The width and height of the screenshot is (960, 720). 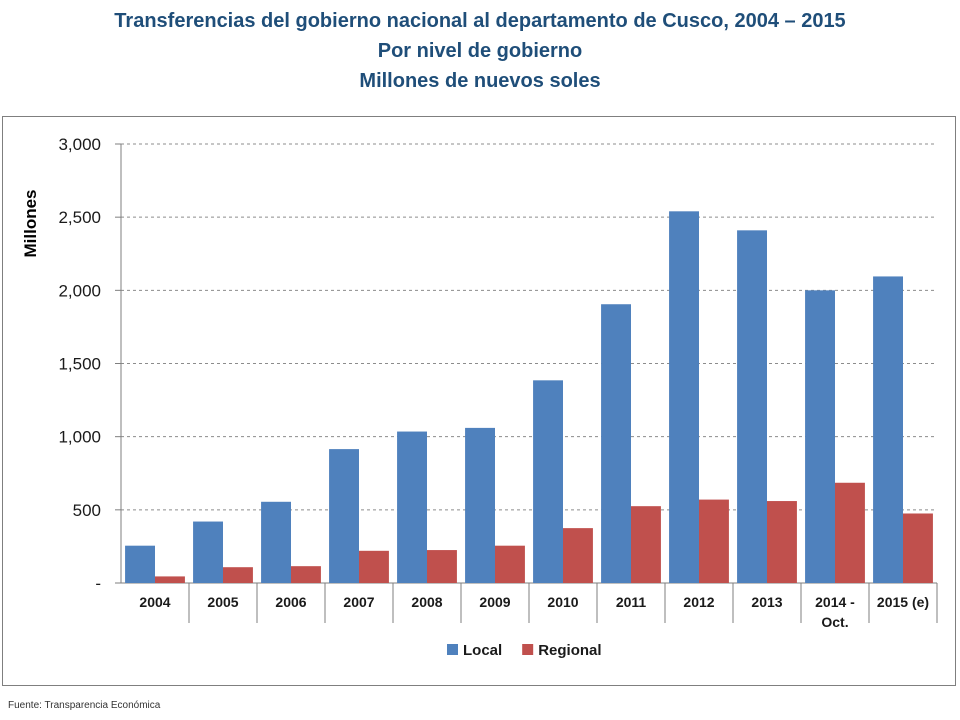 What do you see at coordinates (494, 602) in the screenshot?
I see `x-tick-label: 2009` at bounding box center [494, 602].